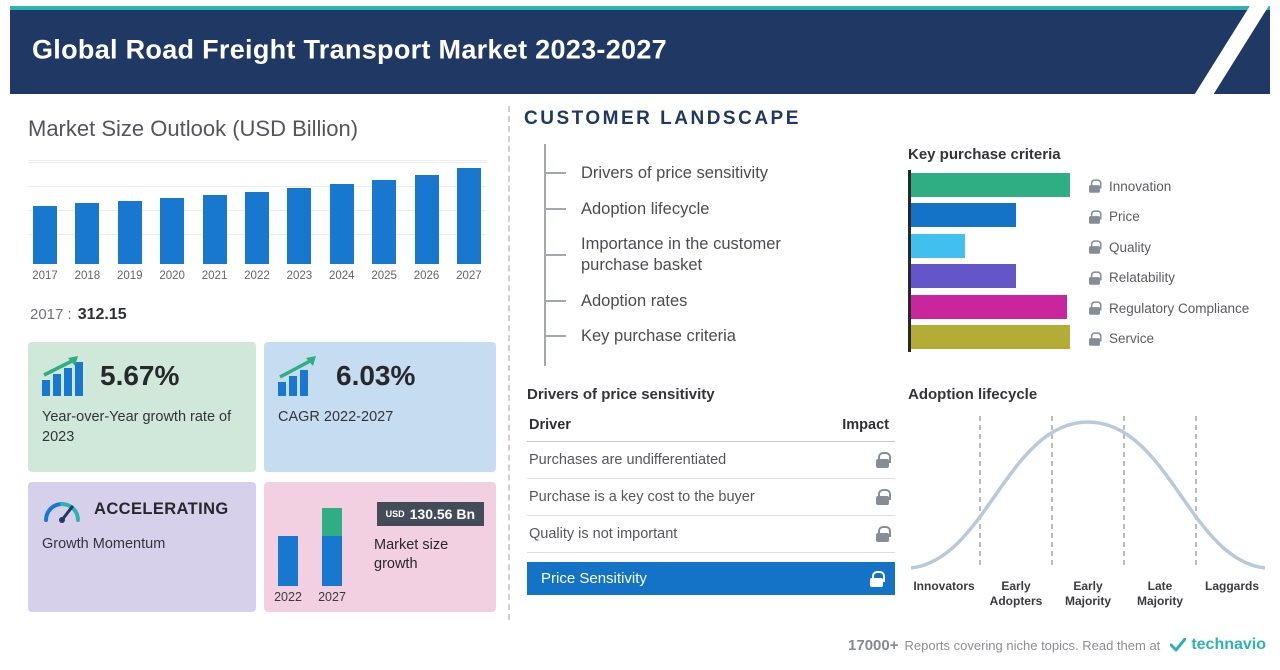 Image resolution: width=1280 pixels, height=670 pixels. I want to click on customer-landscape-item: Key purchase criteria, so click(680, 336).